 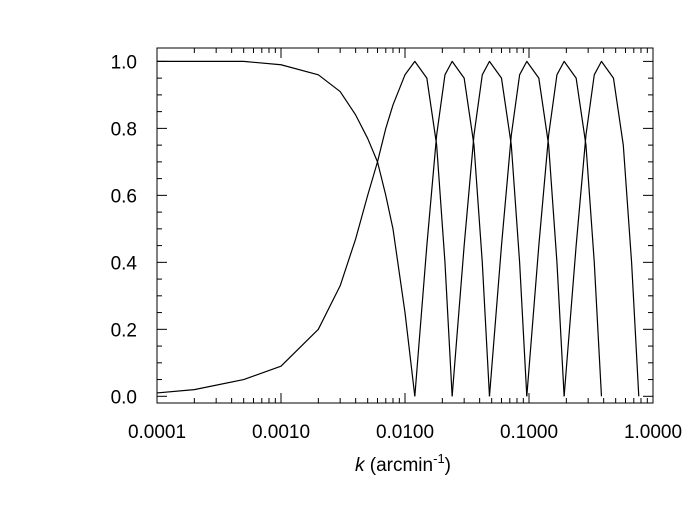 I want to click on x-axis-title: k (arcmin-1), so click(x=403, y=463).